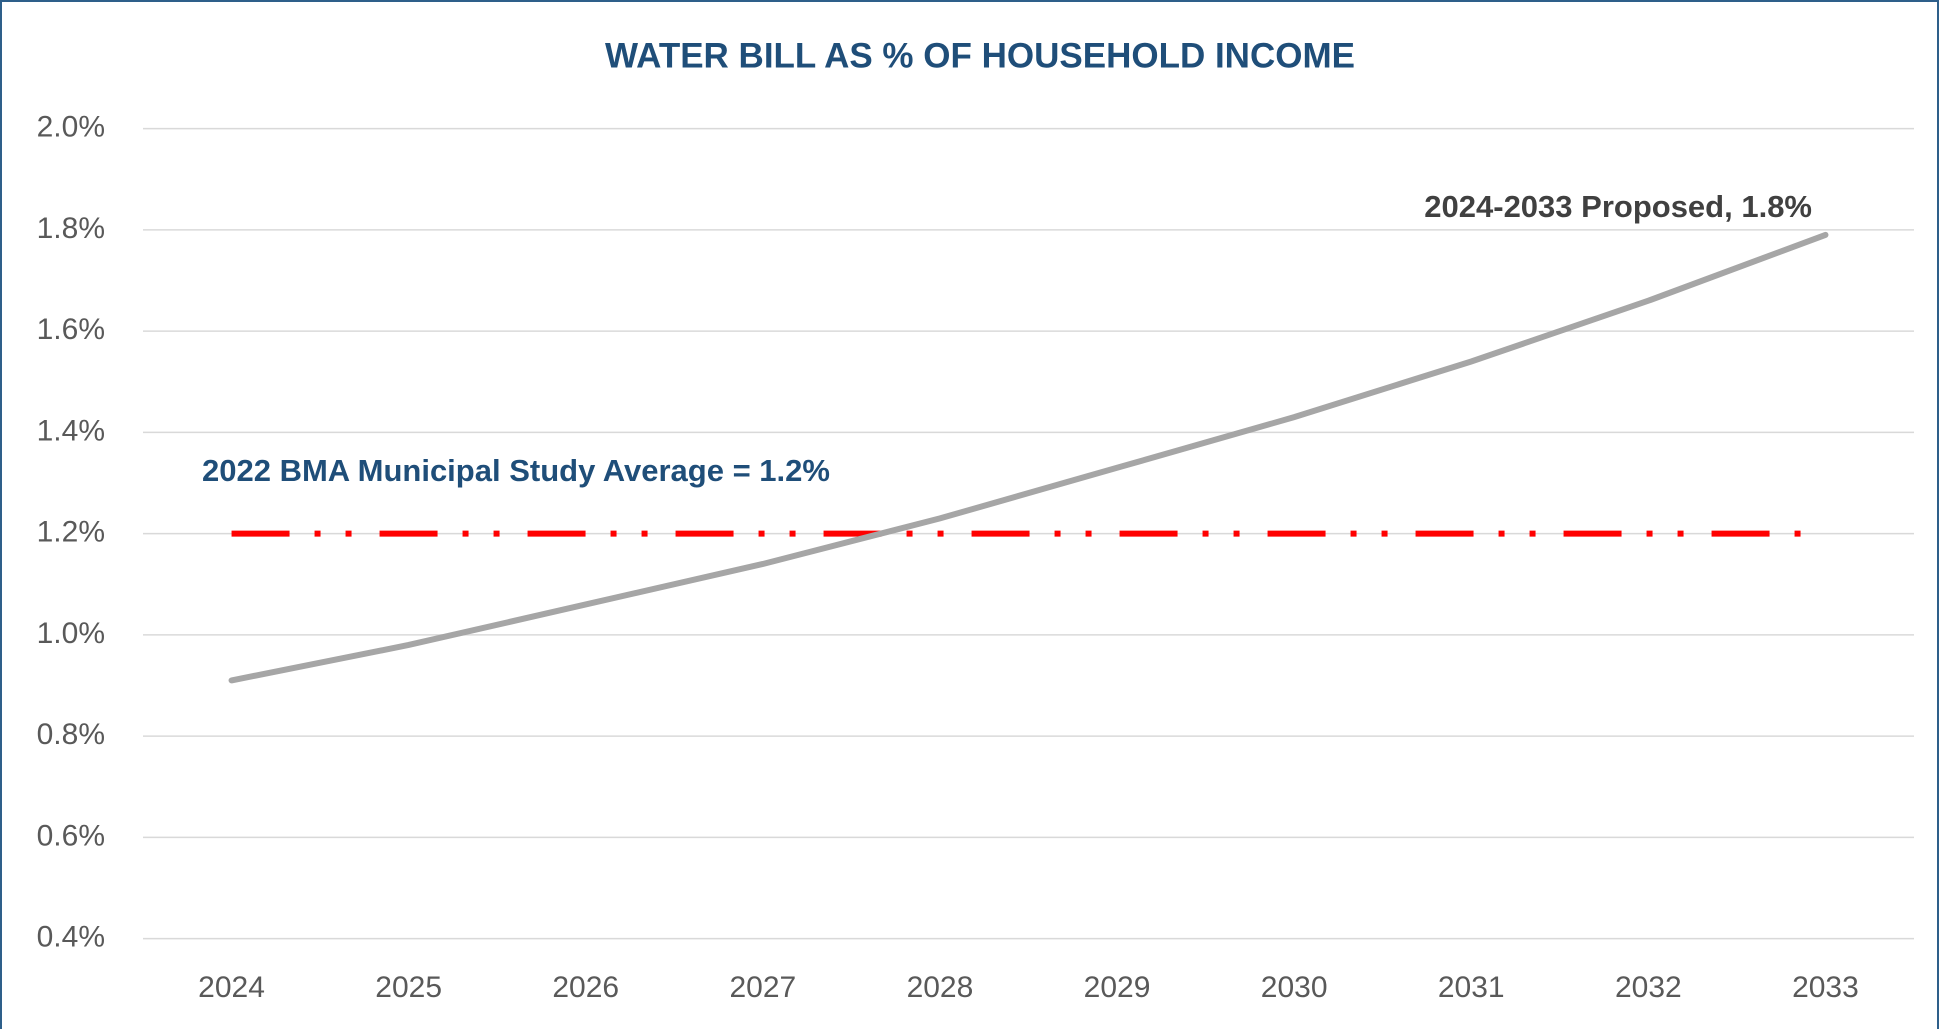 The image size is (1939, 1029). What do you see at coordinates (762, 987) in the screenshot?
I see `x-tick-label: 2027` at bounding box center [762, 987].